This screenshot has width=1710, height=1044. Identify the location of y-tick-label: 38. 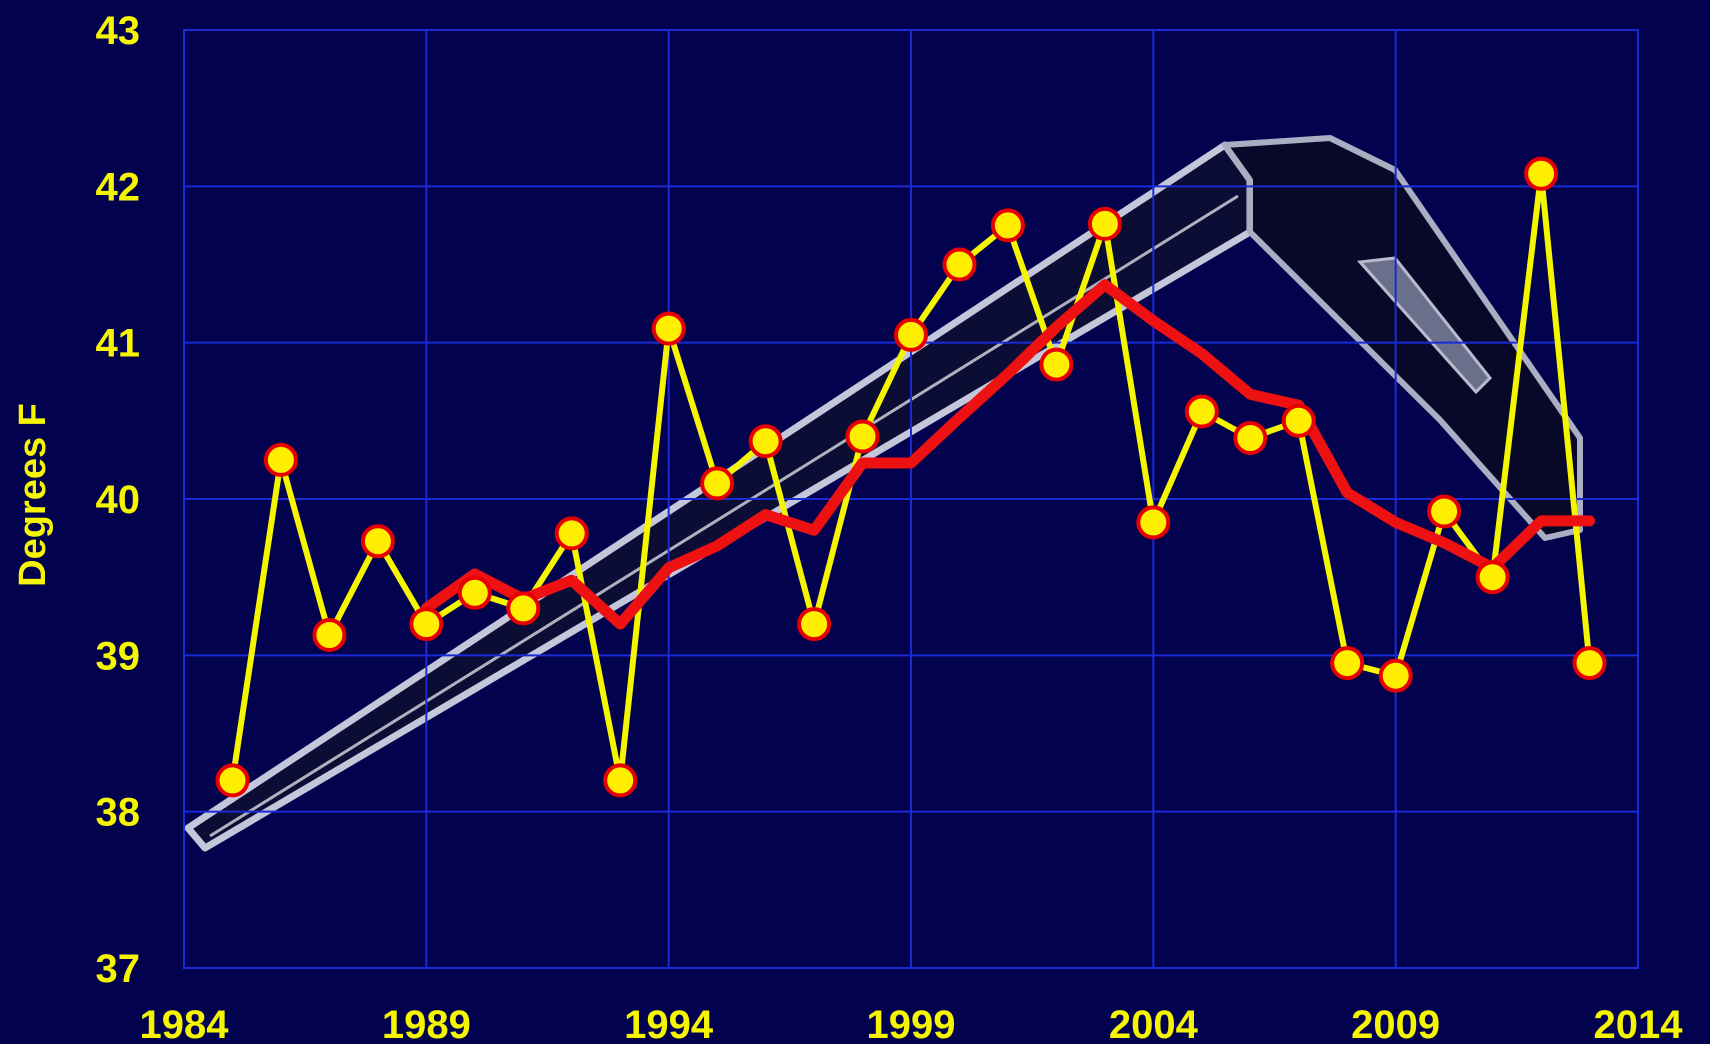
(118, 813).